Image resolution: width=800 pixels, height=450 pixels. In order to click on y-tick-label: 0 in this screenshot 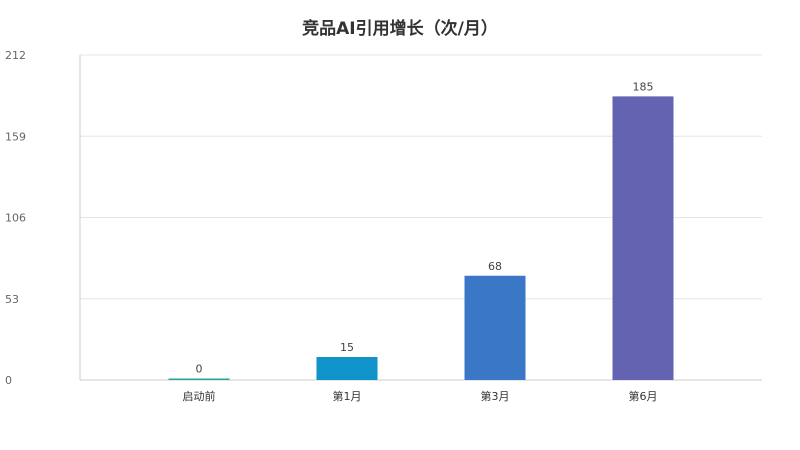, I will do `click(8, 380)`.